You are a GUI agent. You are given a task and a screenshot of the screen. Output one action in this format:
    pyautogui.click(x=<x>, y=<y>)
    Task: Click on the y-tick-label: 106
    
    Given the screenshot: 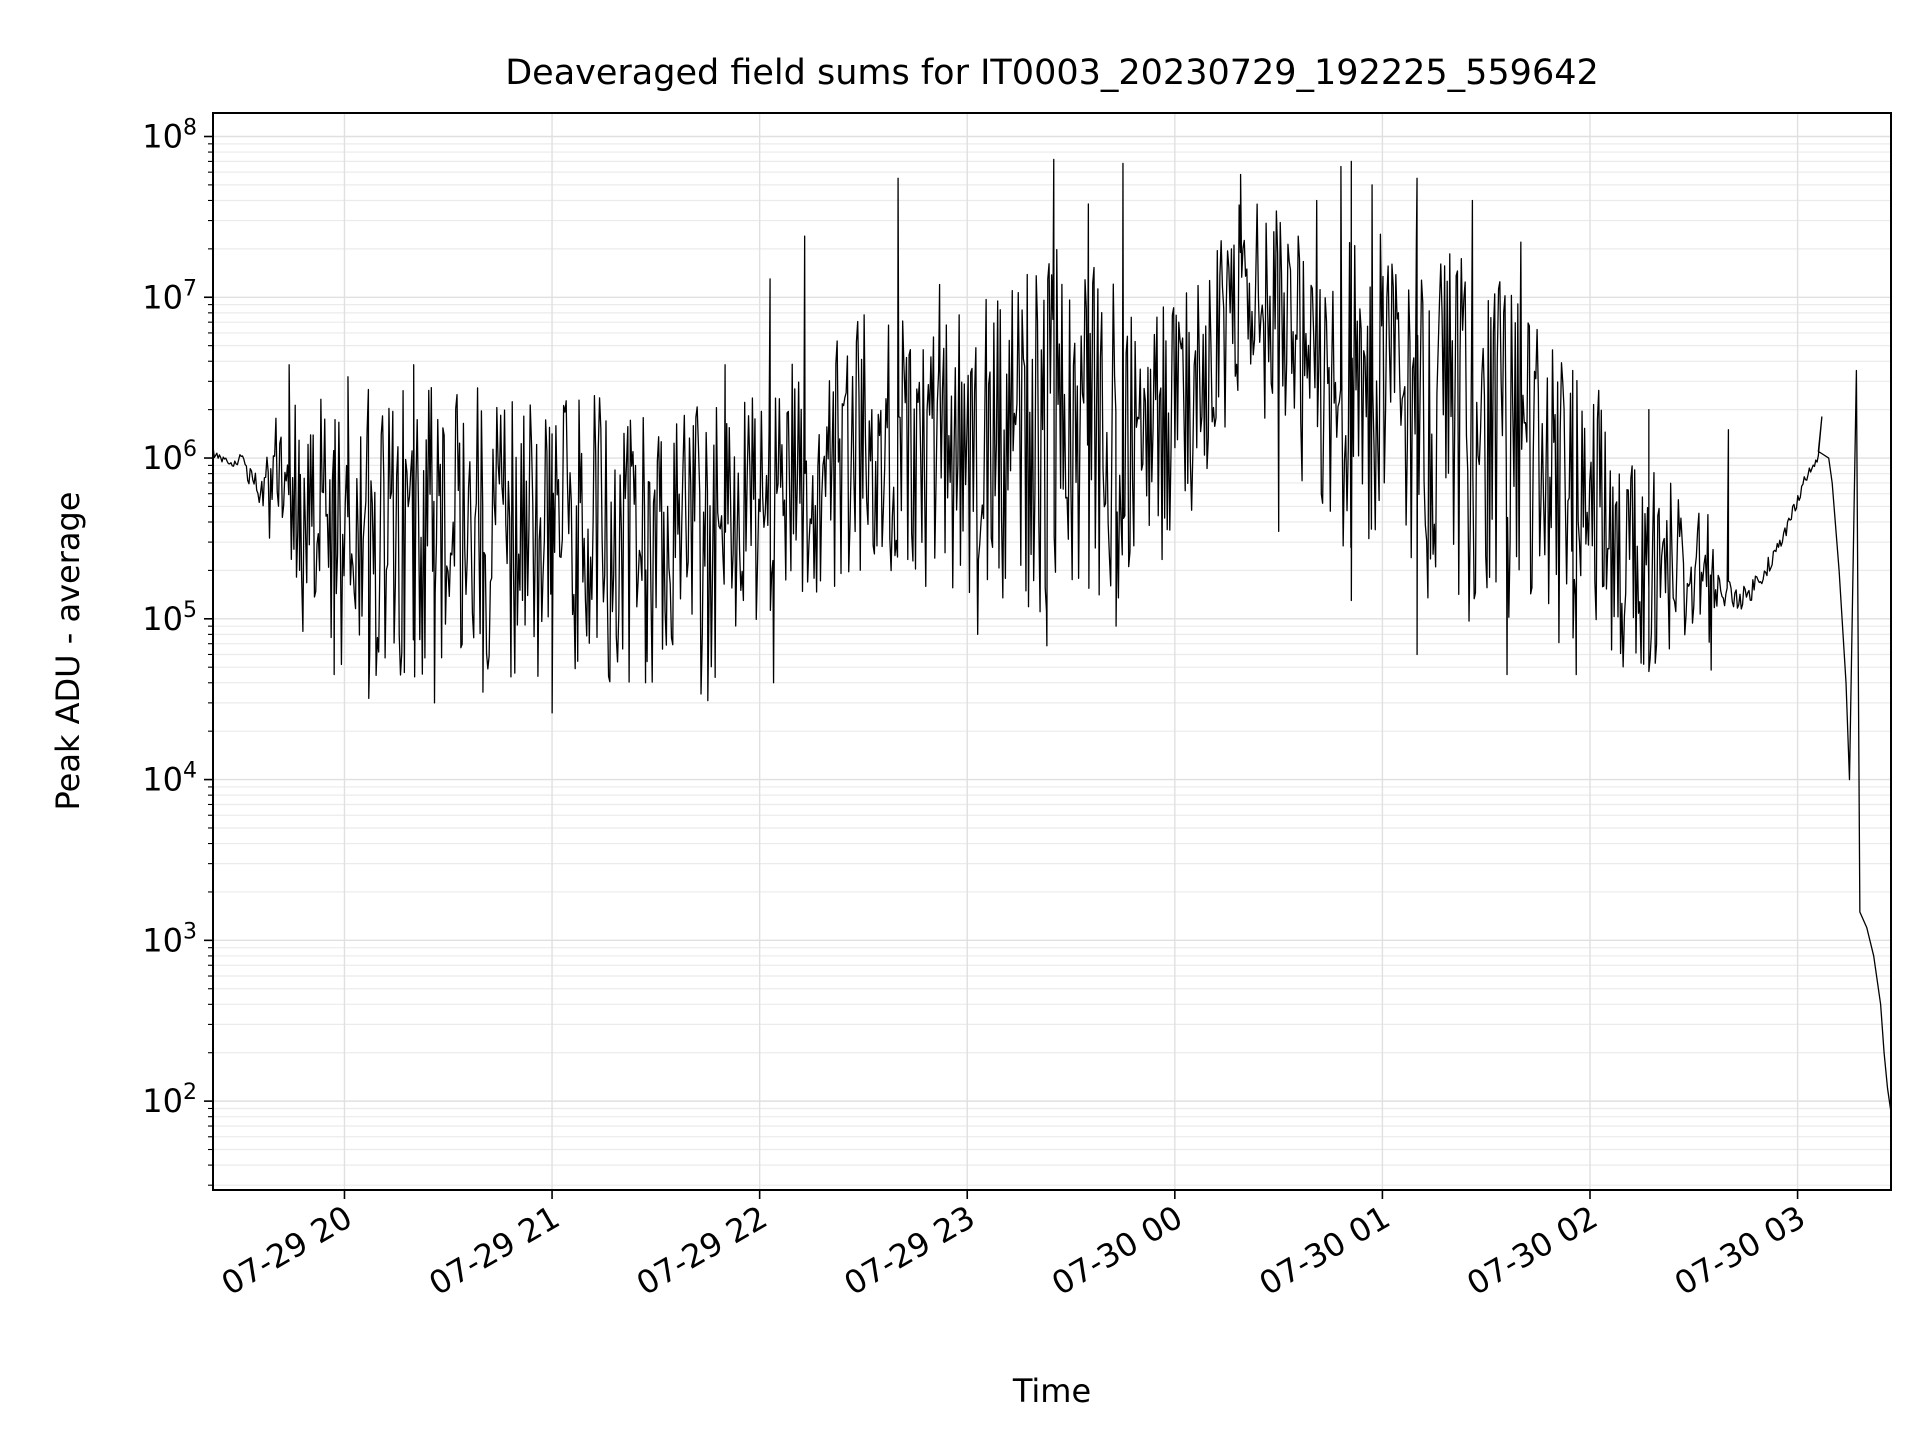 What is the action you would take?
    pyautogui.click(x=169, y=457)
    